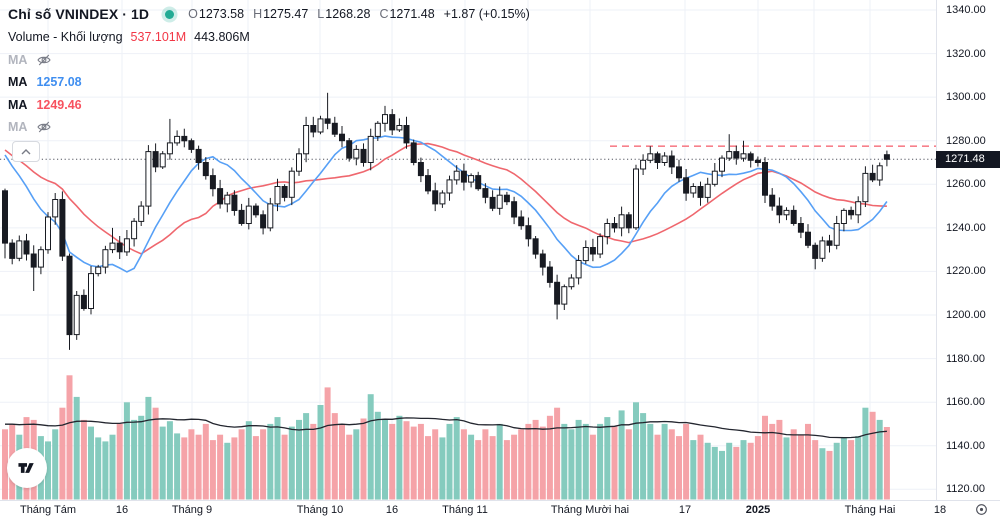 The image size is (1000, 517). Describe the element at coordinates (221, 14) in the screenshot. I see `open-value: 1273.58` at that location.